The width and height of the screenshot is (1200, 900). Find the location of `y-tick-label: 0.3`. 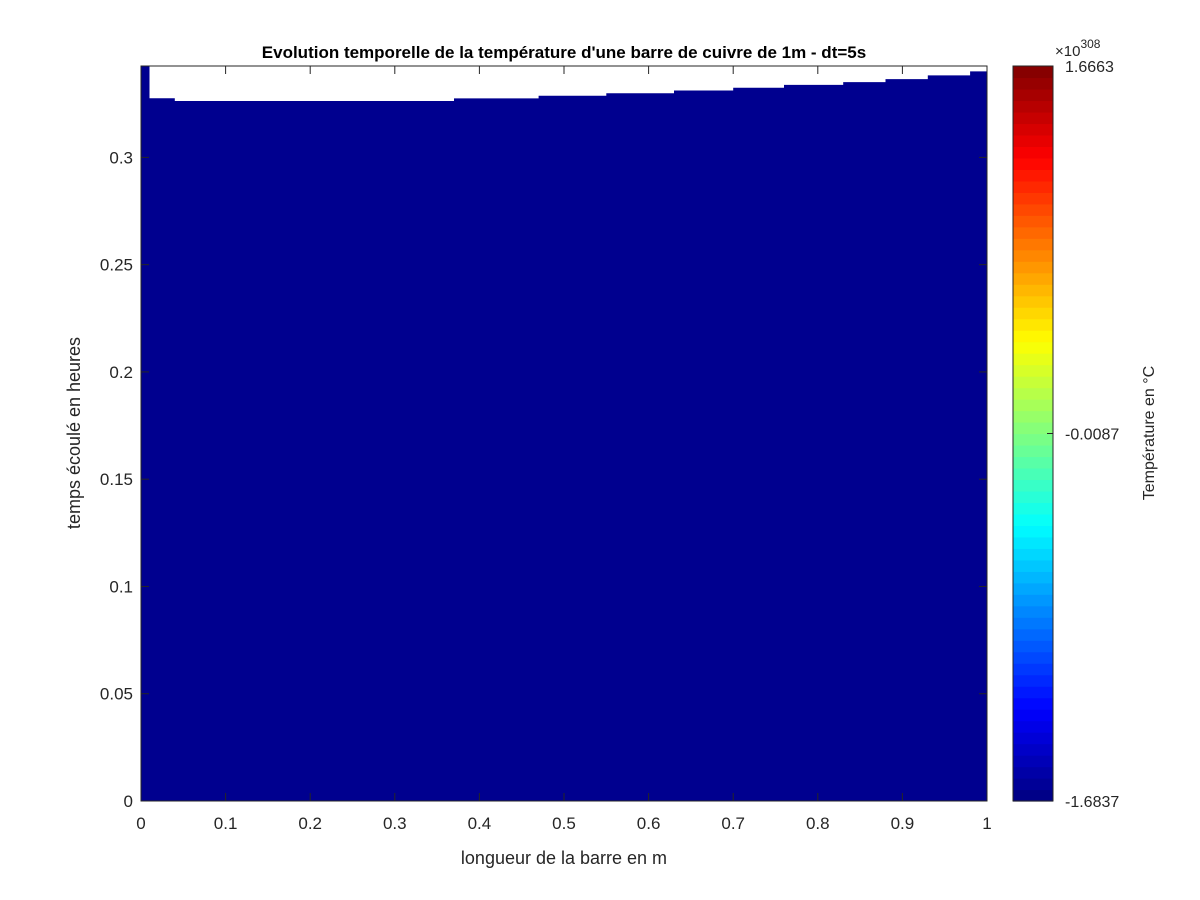

y-tick-label: 0.3 is located at coordinates (121, 157).